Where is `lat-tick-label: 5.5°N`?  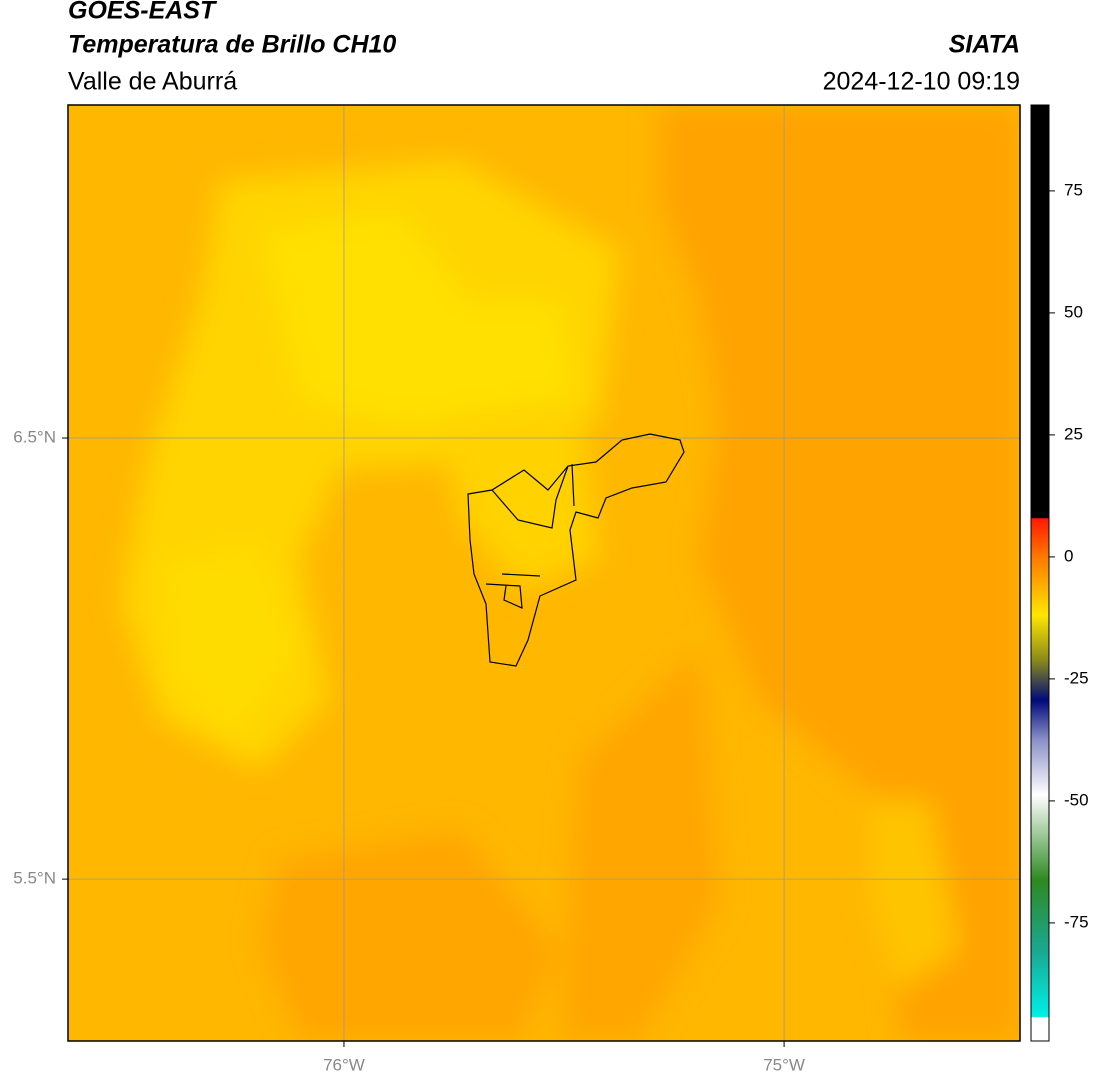 lat-tick-label: 5.5°N is located at coordinates (34, 878).